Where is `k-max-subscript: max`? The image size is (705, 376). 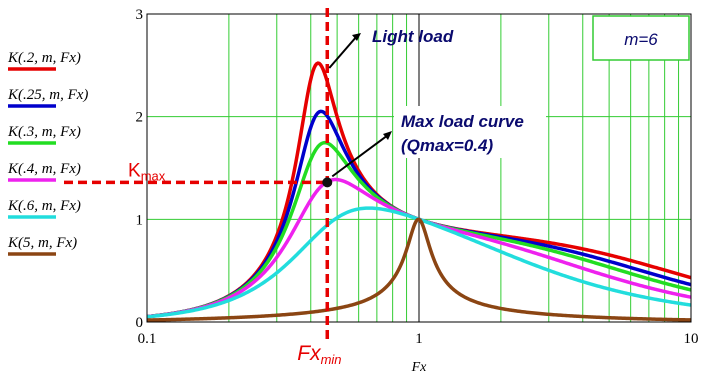 k-max-subscript: max is located at coordinates (153, 175).